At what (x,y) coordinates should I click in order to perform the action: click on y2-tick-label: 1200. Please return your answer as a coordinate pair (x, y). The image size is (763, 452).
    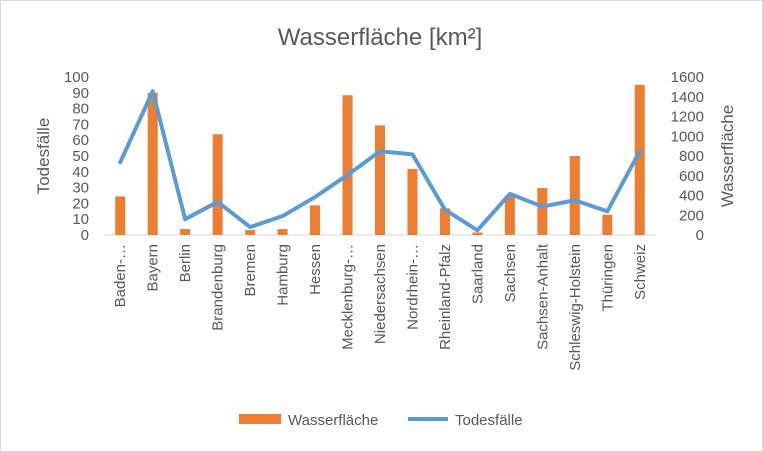
    Looking at the image, I should click on (687, 117).